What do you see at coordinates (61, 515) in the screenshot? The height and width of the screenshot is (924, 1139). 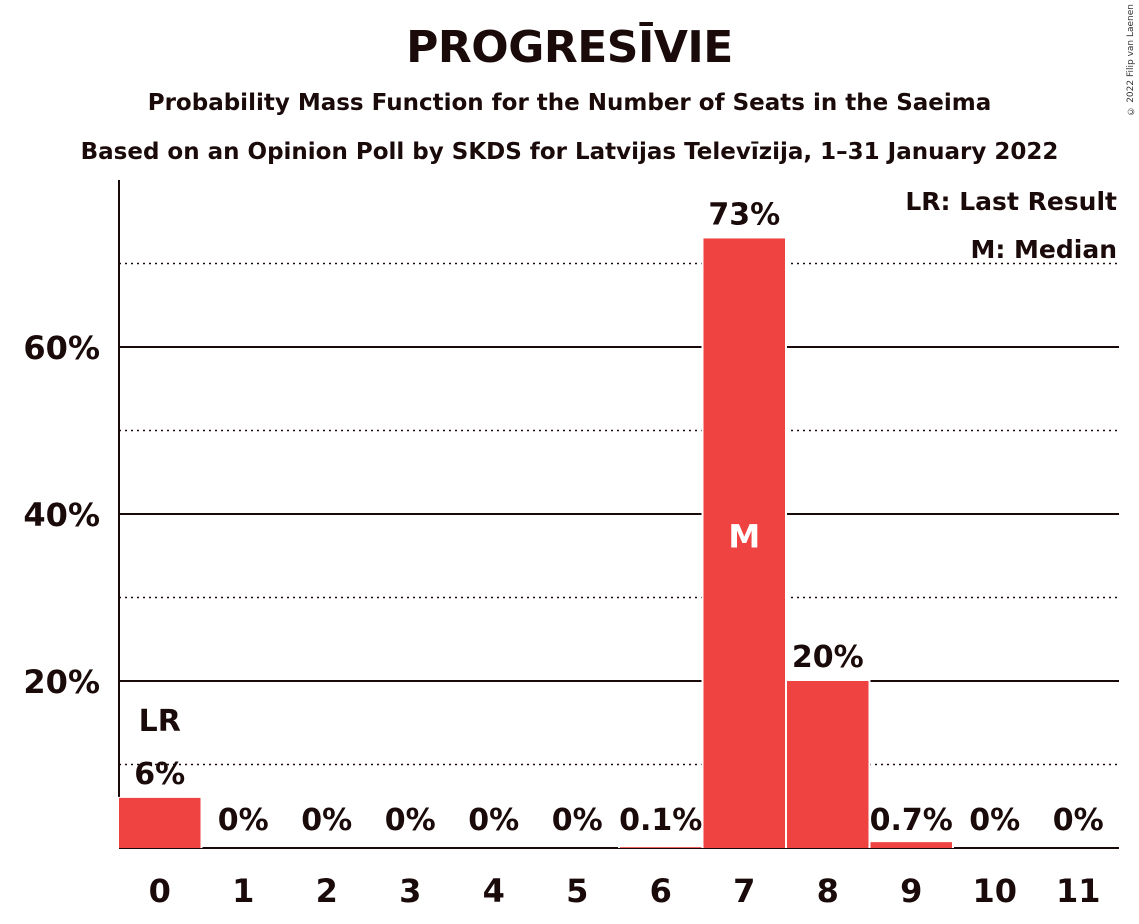 I see `y-tick-label: 40%` at bounding box center [61, 515].